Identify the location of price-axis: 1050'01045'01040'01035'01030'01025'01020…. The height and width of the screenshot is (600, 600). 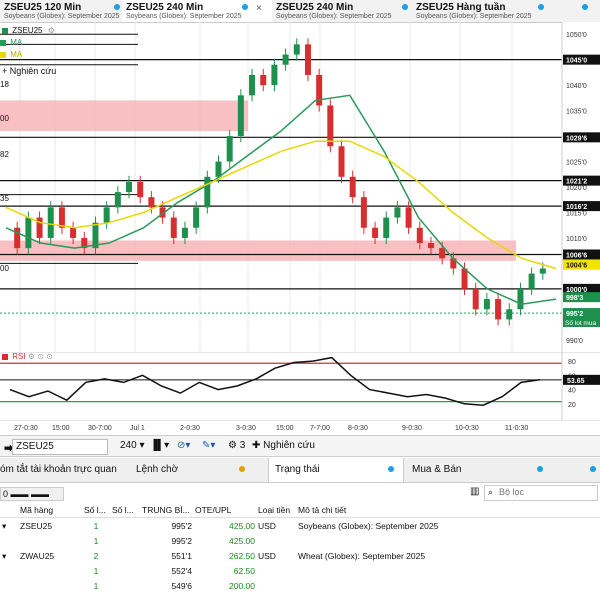
(580, 187).